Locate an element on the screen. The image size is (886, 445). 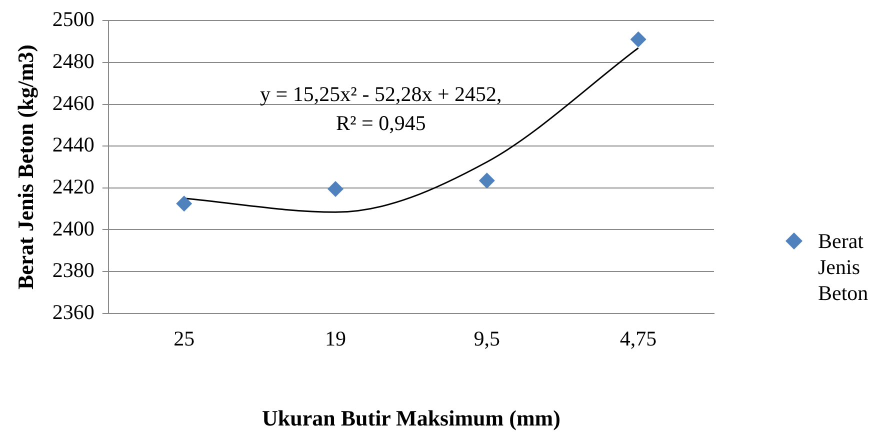
y-tick-label: 2480 is located at coordinates (73, 60).